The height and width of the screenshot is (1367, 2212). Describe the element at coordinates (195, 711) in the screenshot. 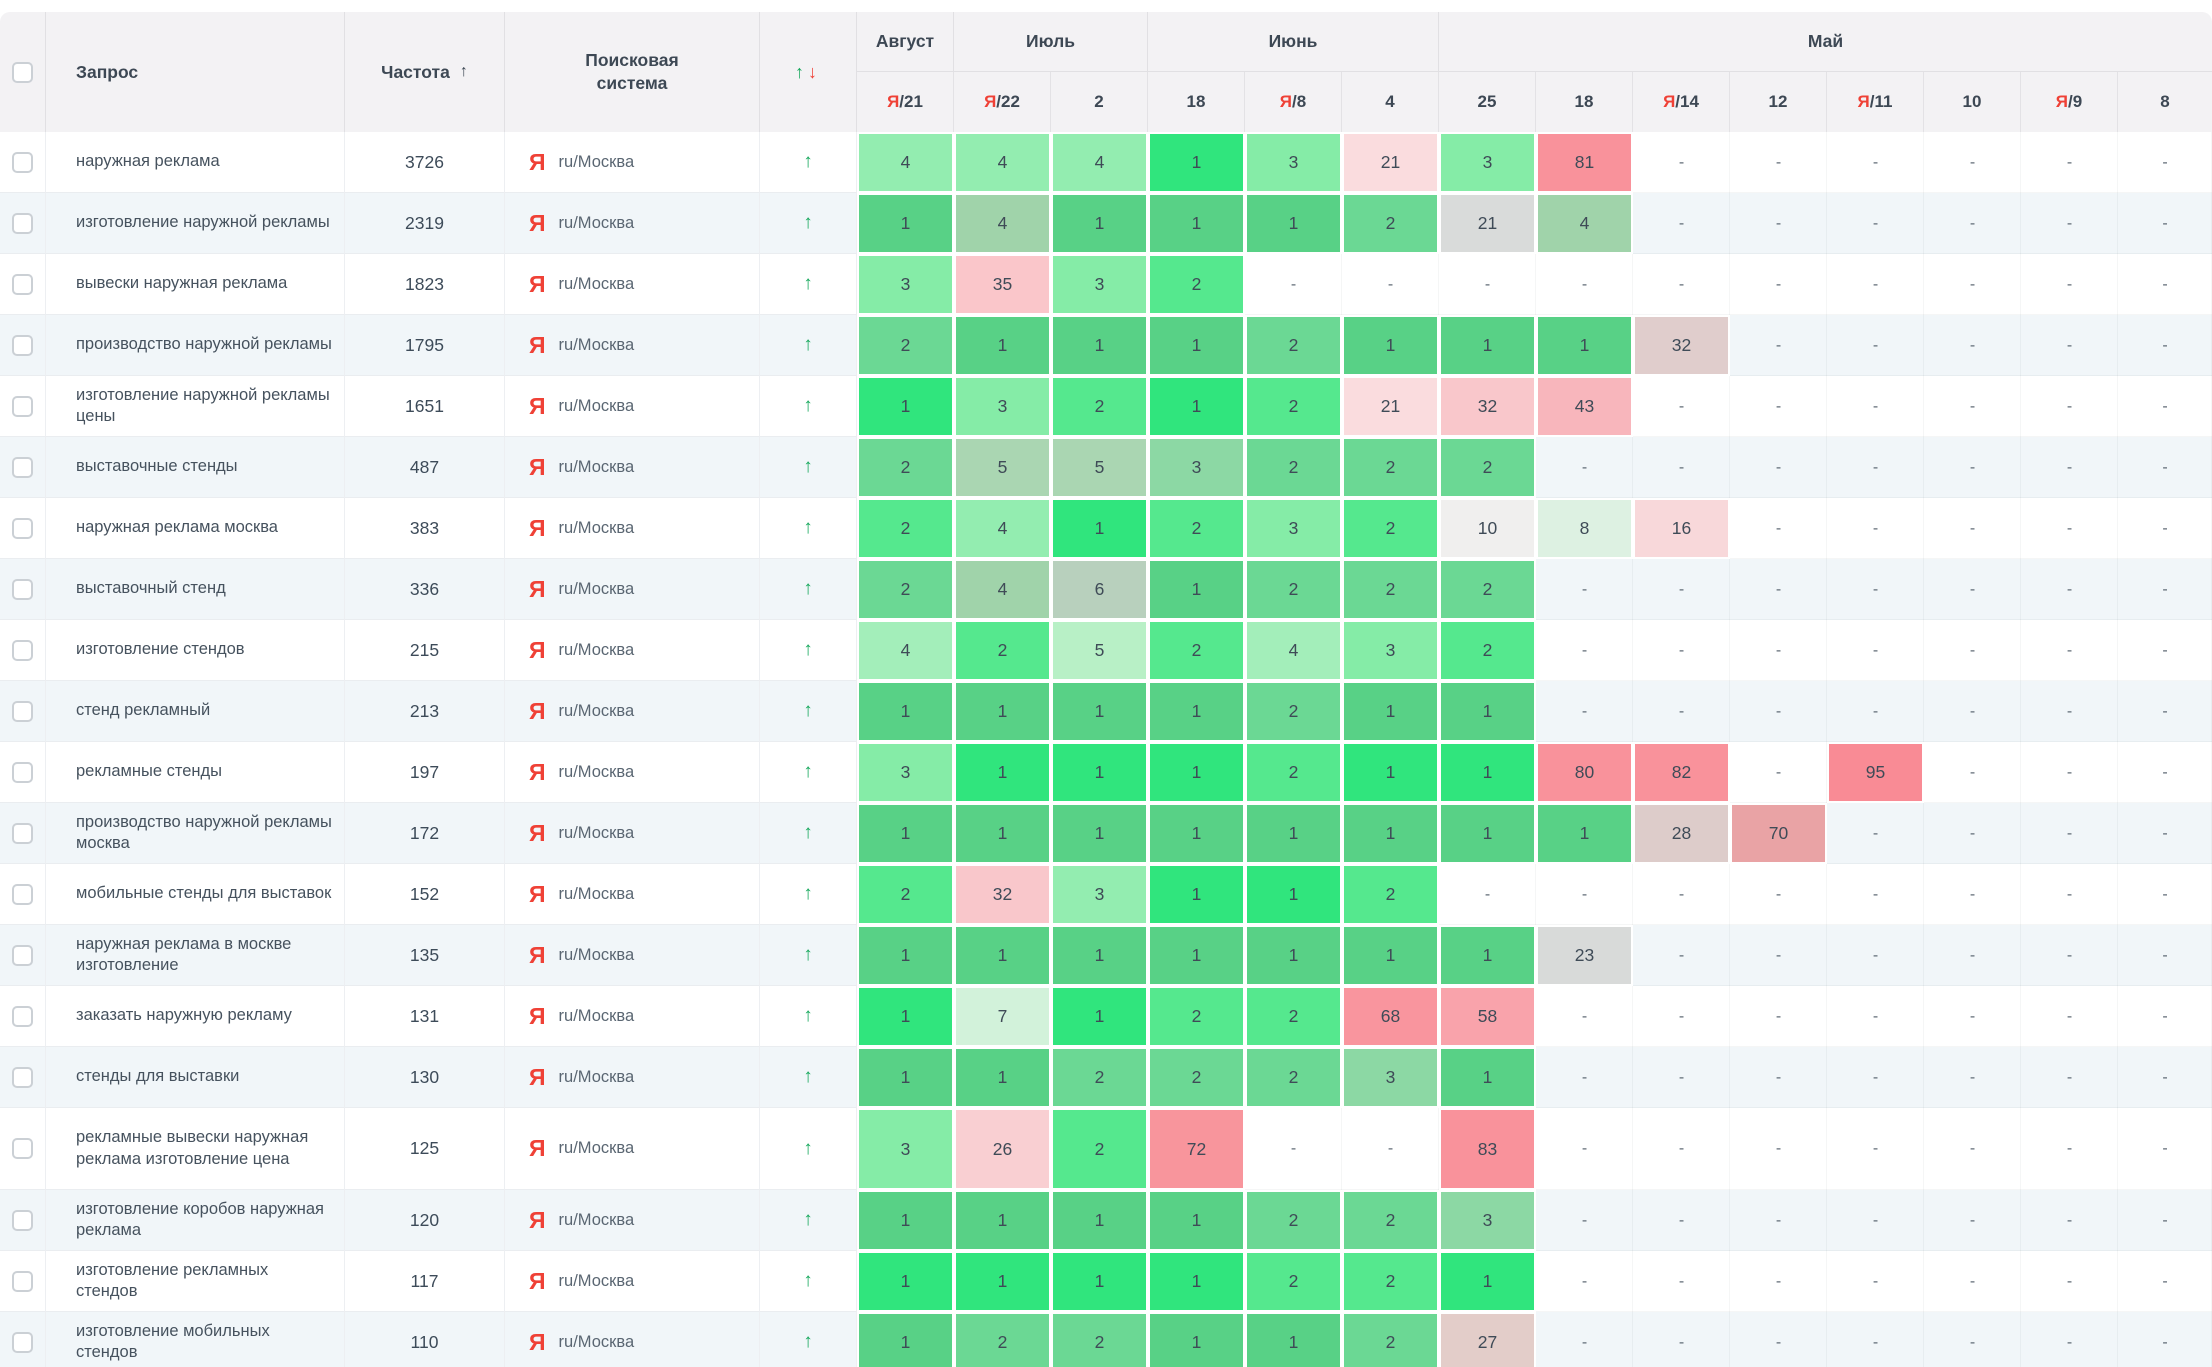

I see `query-cell: стенд рекламный` at that location.